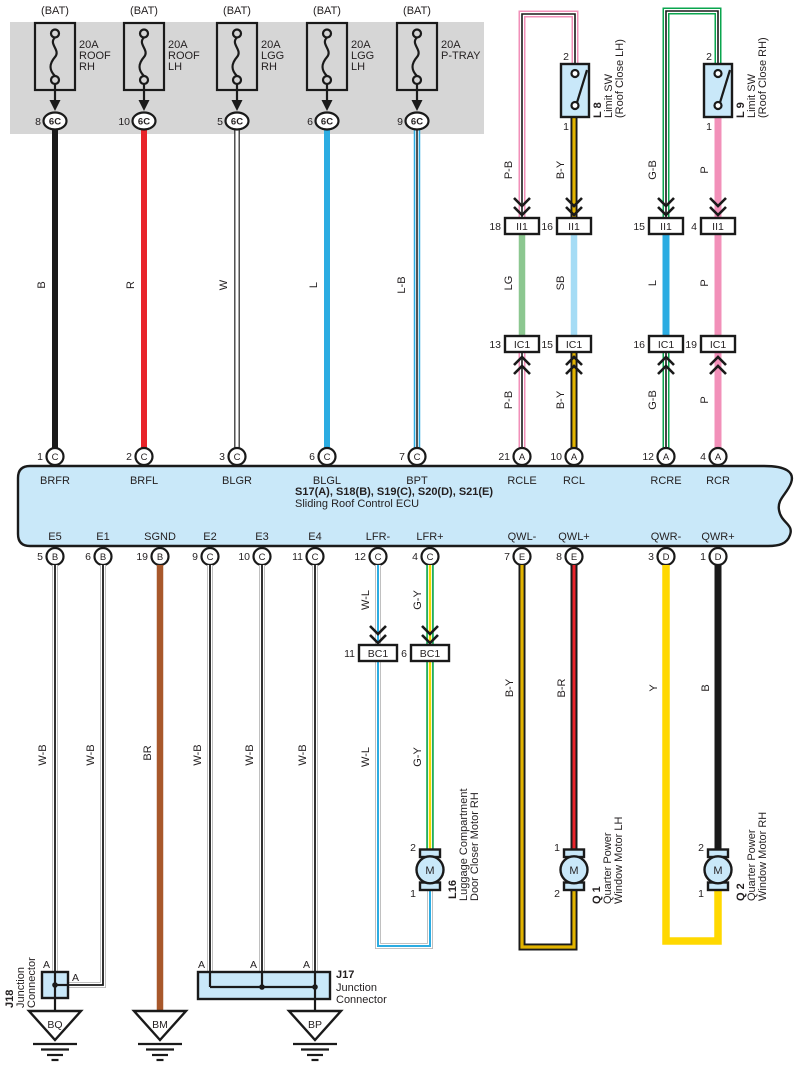 The height and width of the screenshot is (1065, 806). Describe the element at coordinates (38, 122) in the screenshot. I see `fuse-pin-number: 8` at that location.